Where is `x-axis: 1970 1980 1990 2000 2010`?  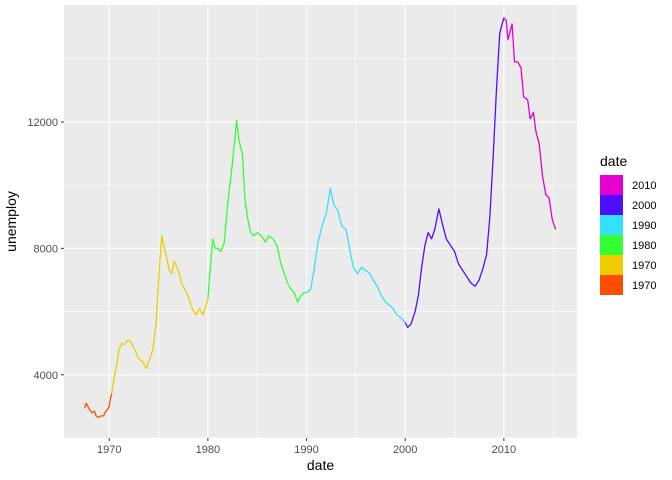
x-axis: 1970 1980 1990 2000 2010 is located at coordinates (306, 447).